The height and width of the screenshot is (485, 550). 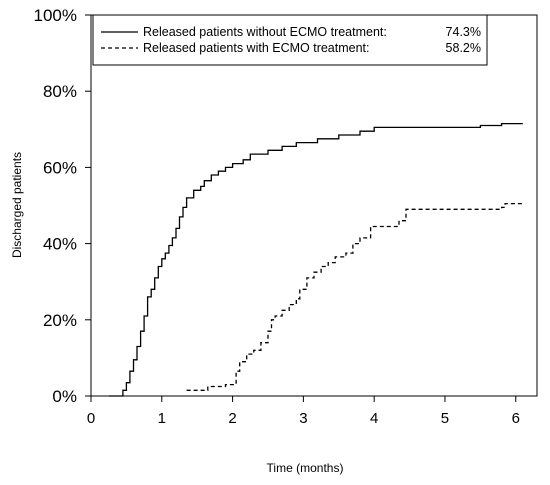 I want to click on x-axis: 0 1 2 3 4 5 6, so click(x=303, y=411).